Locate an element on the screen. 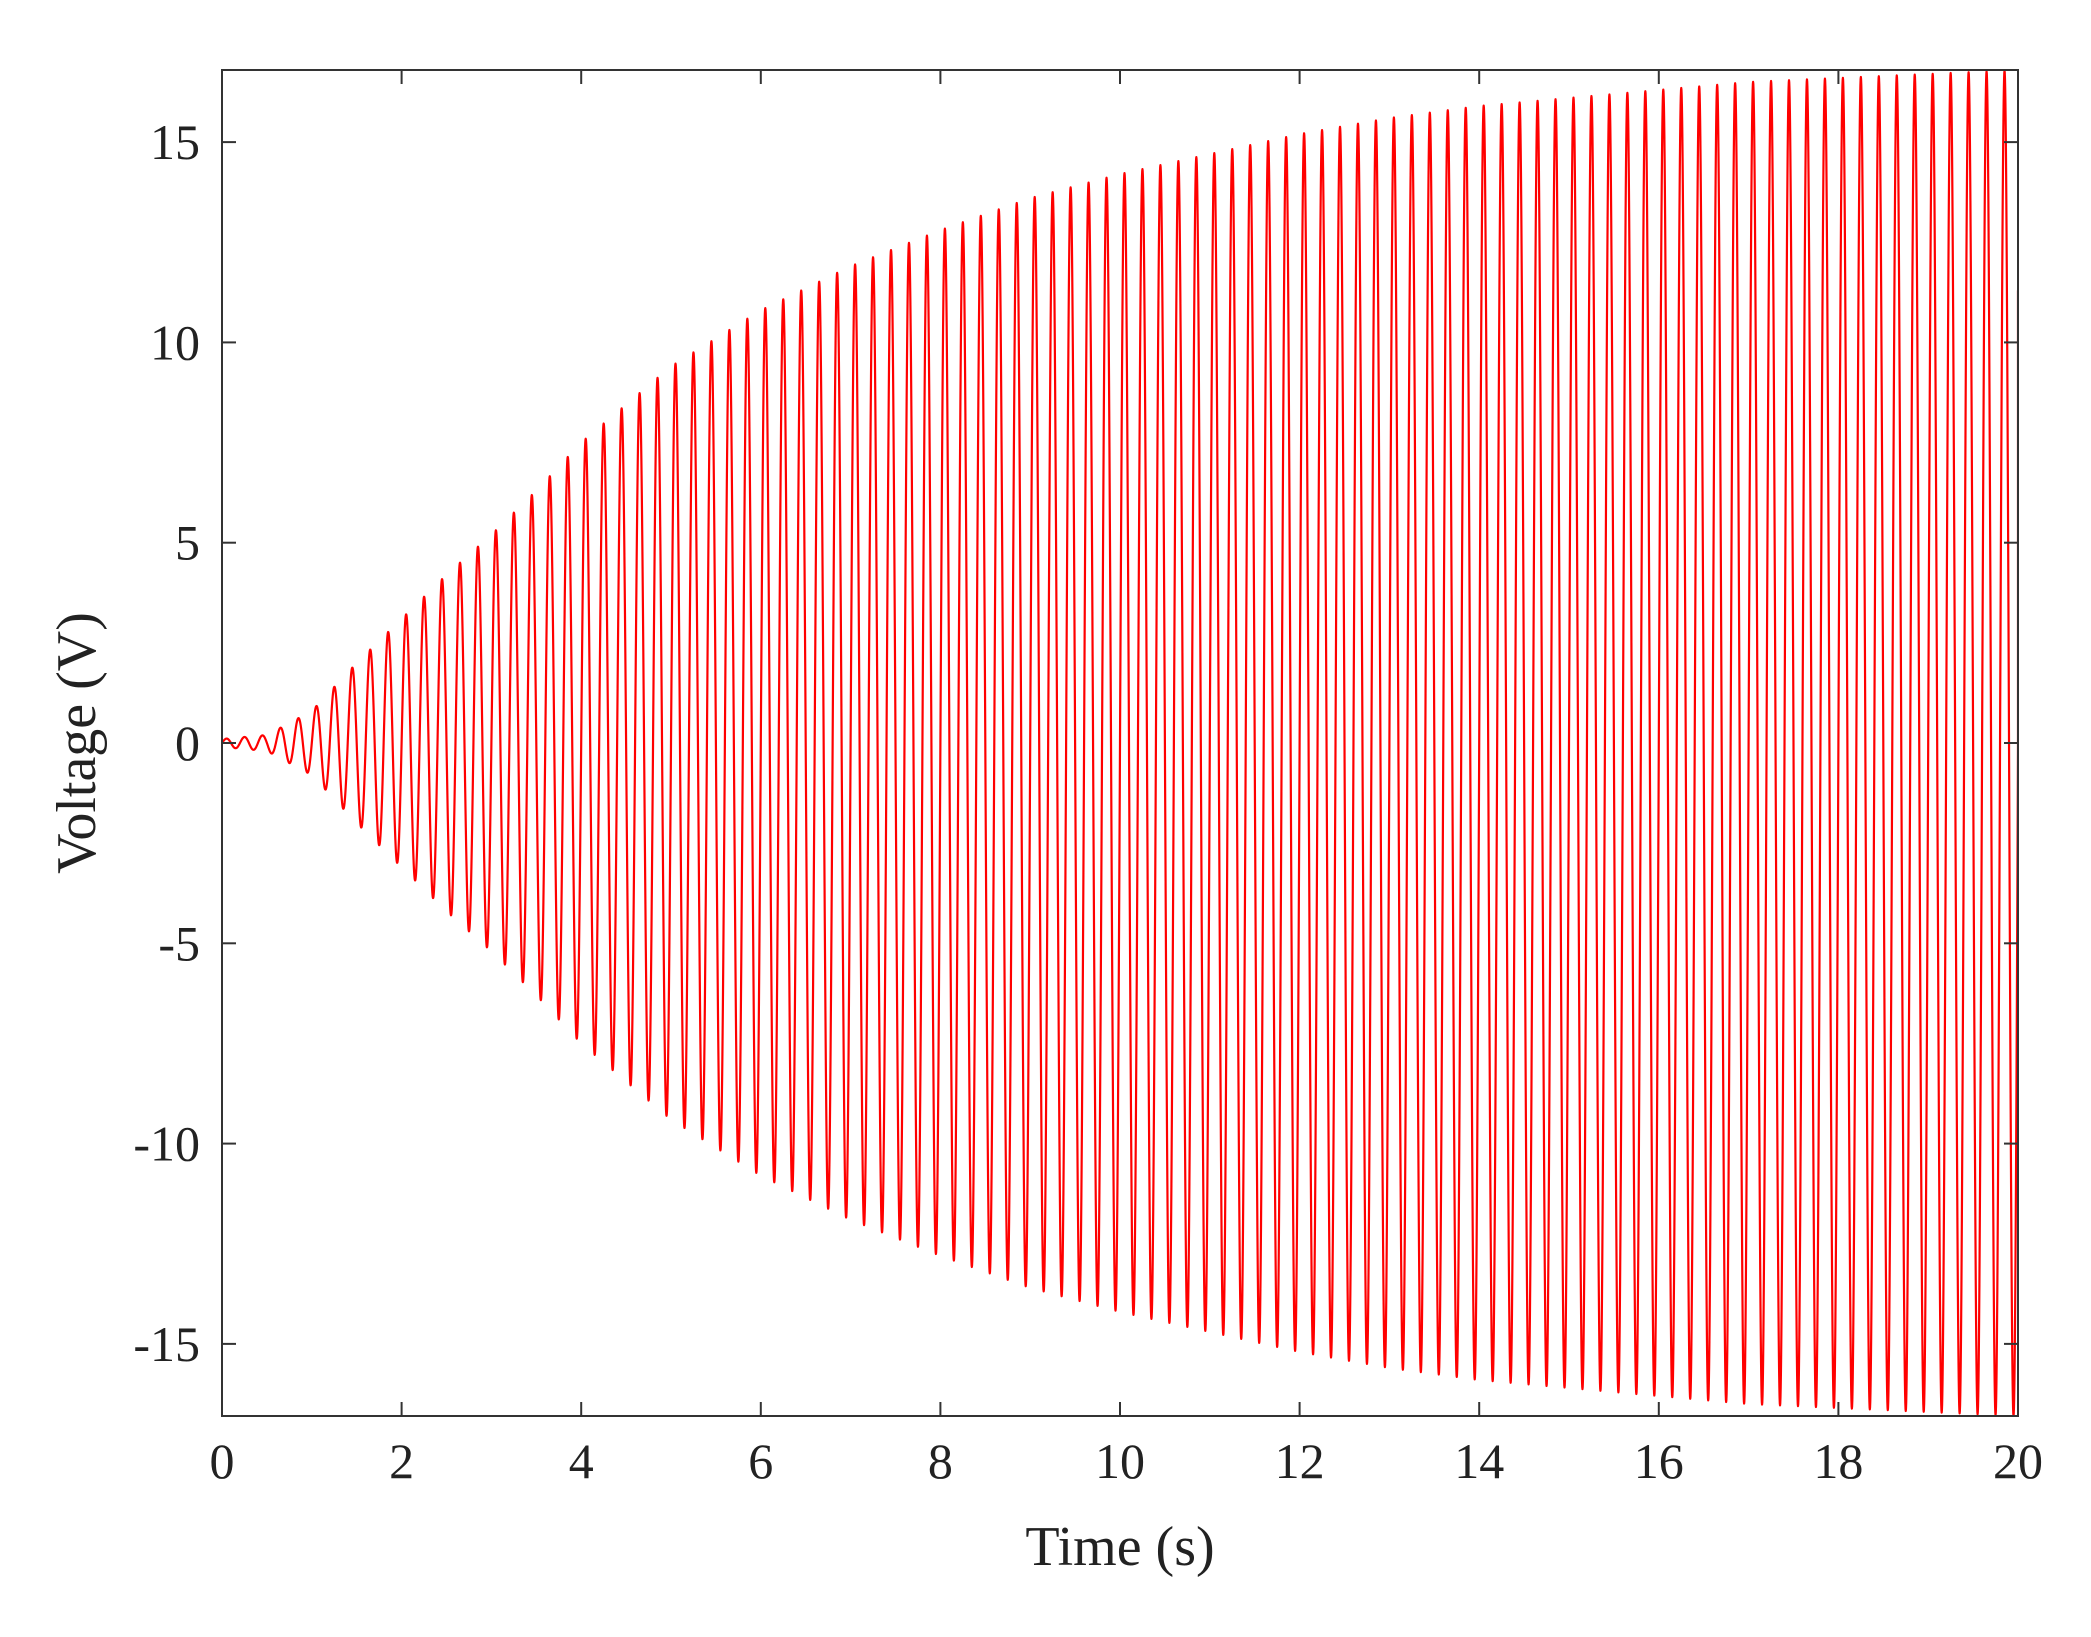 This screenshot has width=2091, height=1637. y-tick-label: 10 is located at coordinates (175, 342).